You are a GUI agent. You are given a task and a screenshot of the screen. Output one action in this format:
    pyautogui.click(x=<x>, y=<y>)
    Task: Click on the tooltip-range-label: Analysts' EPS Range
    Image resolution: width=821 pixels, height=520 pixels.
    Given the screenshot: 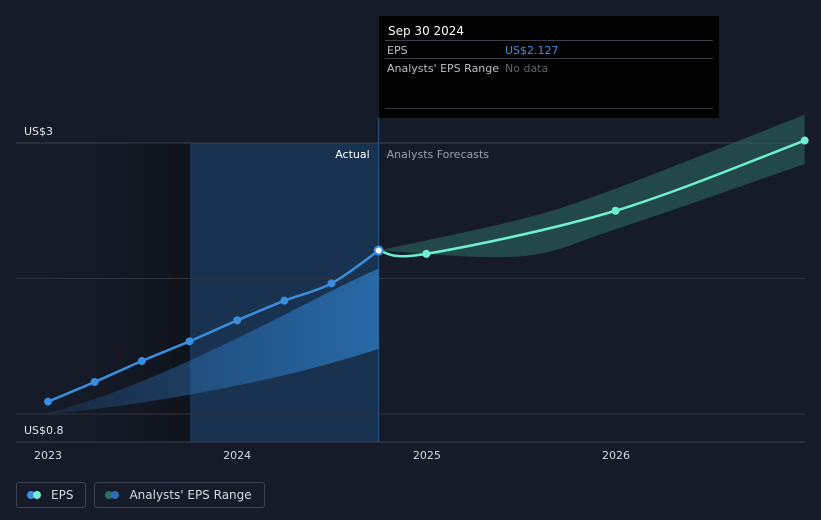 What is the action you would take?
    pyautogui.click(x=443, y=68)
    